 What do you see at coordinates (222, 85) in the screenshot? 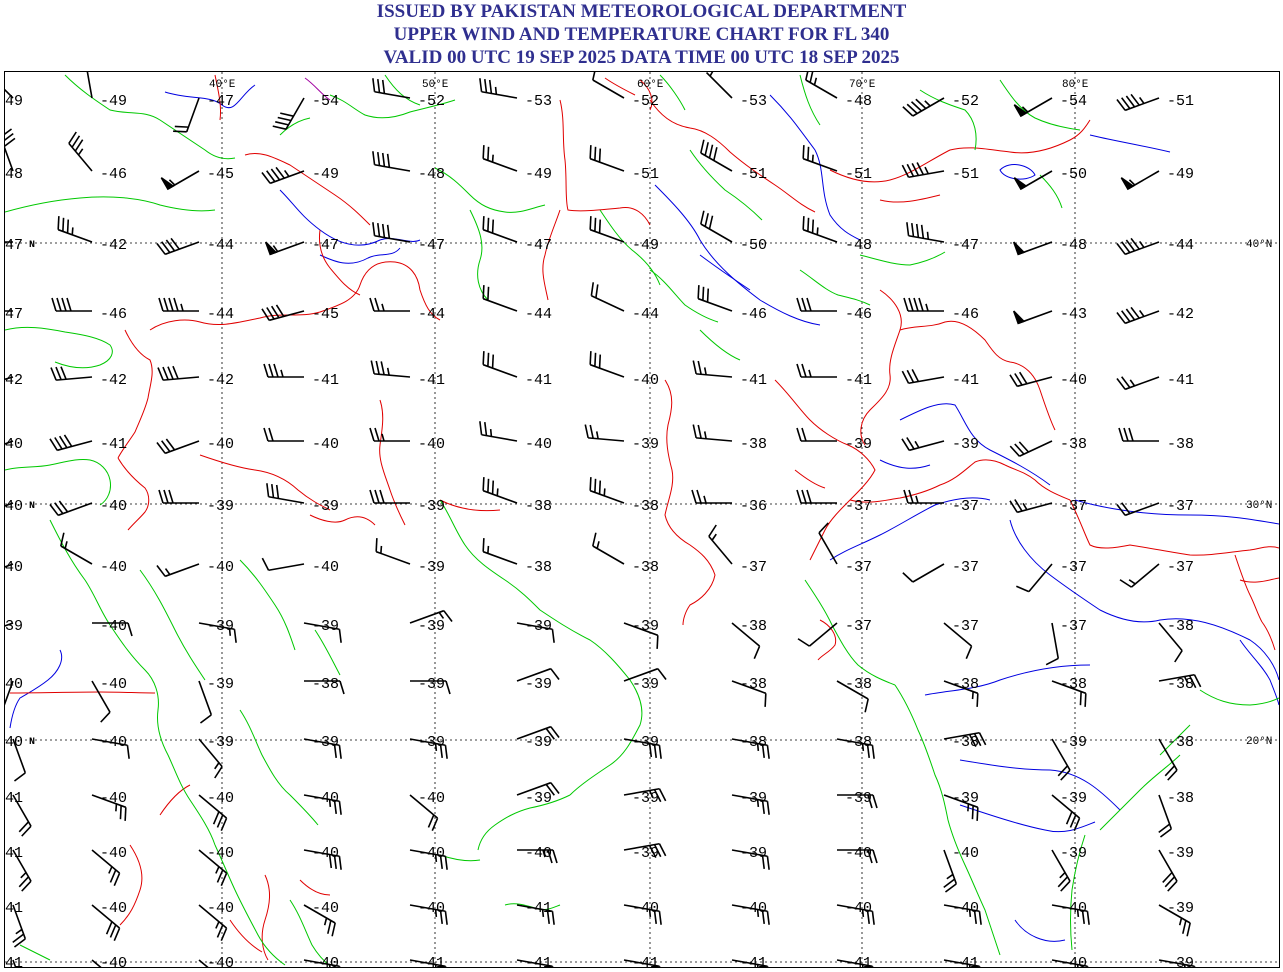
I see `lon-label-40e: 40°E` at bounding box center [222, 85].